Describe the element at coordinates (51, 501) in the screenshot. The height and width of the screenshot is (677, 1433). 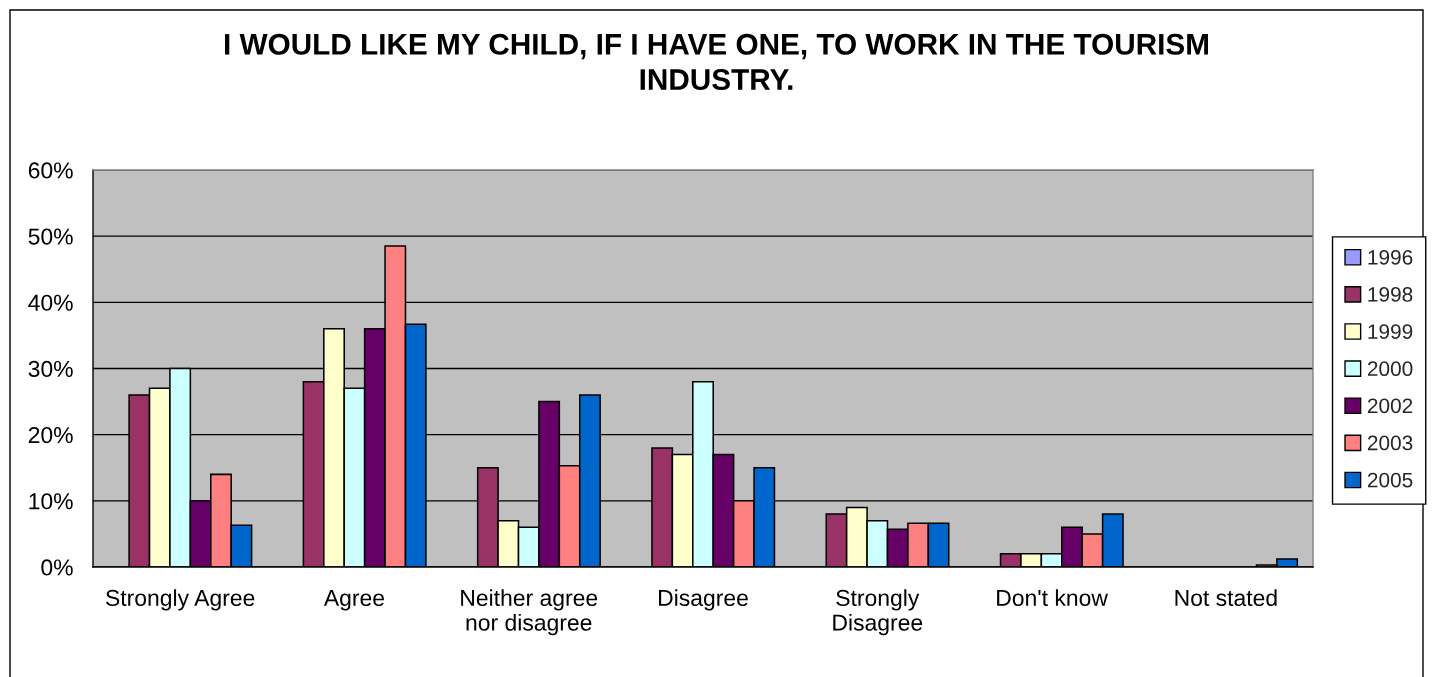
I see `y-tick-label: 10%` at that location.